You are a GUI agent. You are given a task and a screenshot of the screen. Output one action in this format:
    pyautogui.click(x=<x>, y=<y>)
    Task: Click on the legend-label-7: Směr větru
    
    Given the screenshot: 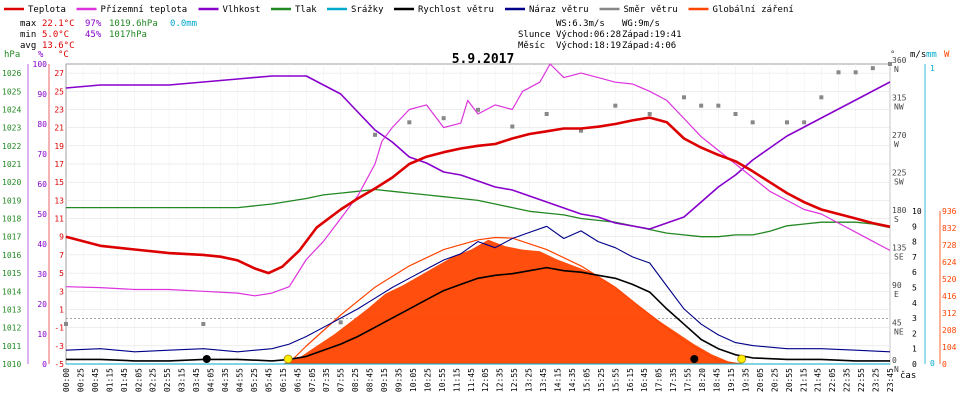 What is the action you would take?
    pyautogui.click(x=651, y=10)
    